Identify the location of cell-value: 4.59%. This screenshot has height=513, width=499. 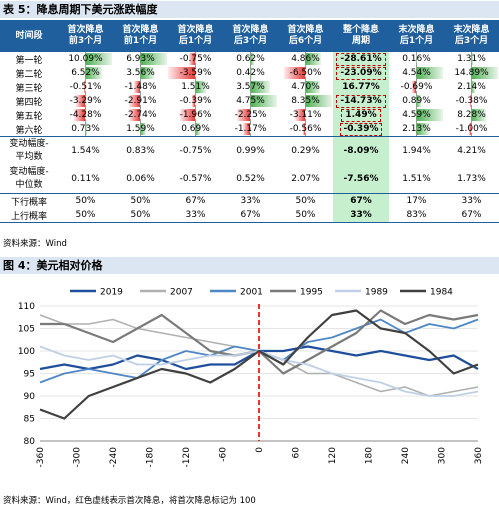
(416, 115).